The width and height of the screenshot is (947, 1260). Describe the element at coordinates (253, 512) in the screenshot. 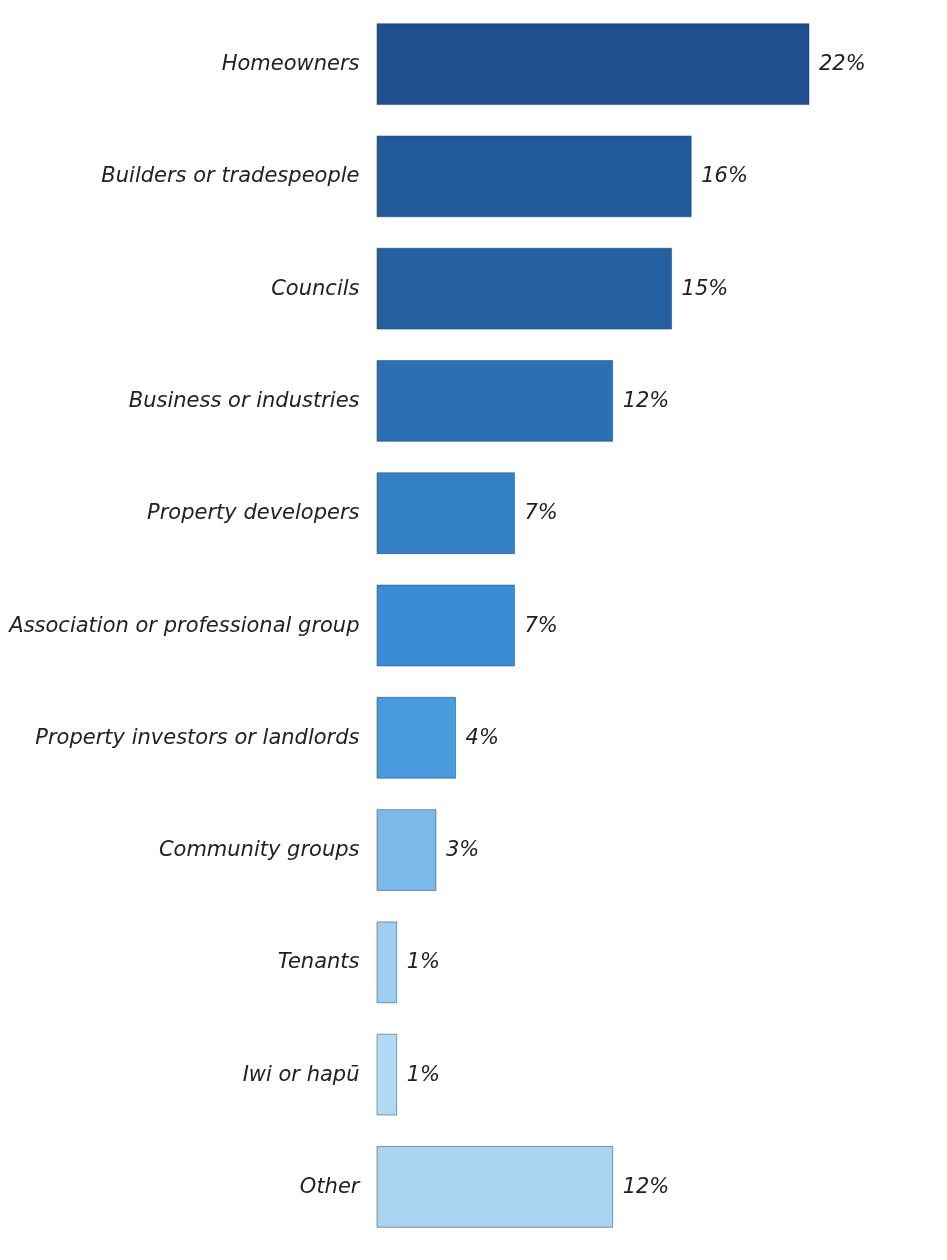

I see `y-tick-label: Property developers` at that location.